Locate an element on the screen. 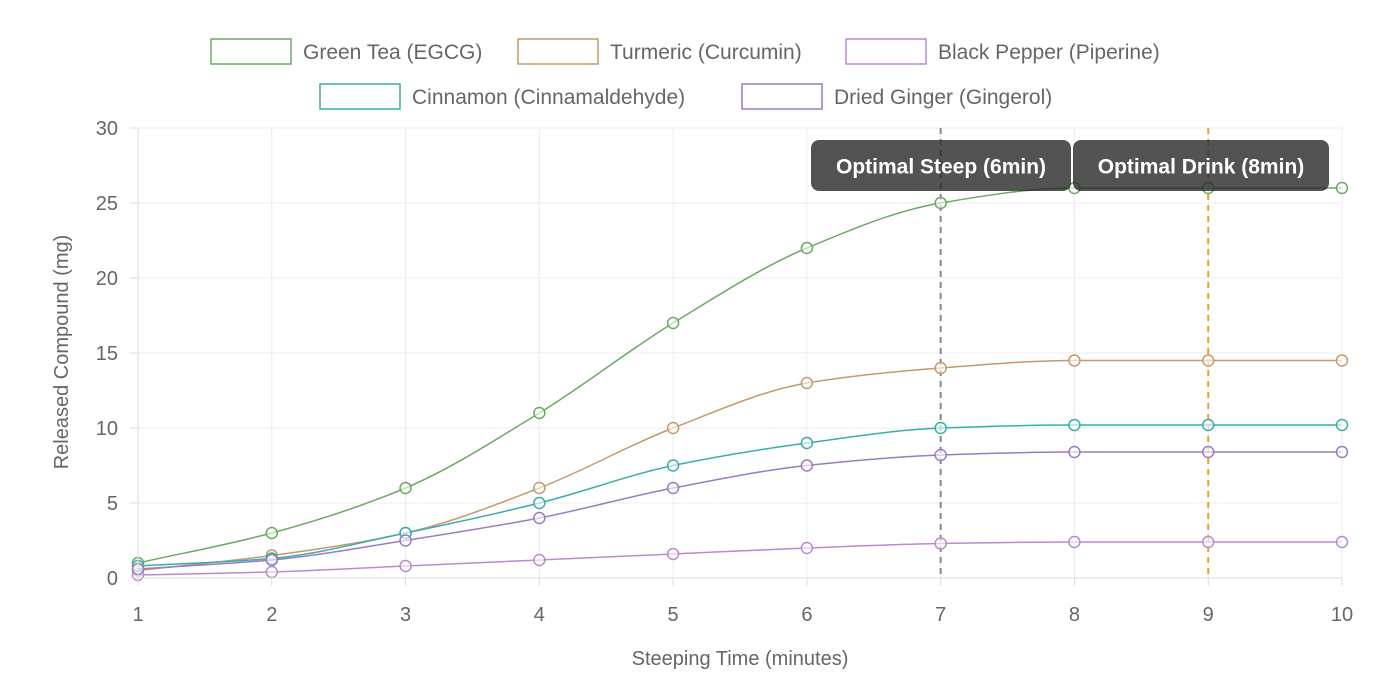 The width and height of the screenshot is (1400, 700). x-axis-title: Steeping Time (minutes) is located at coordinates (740, 659).